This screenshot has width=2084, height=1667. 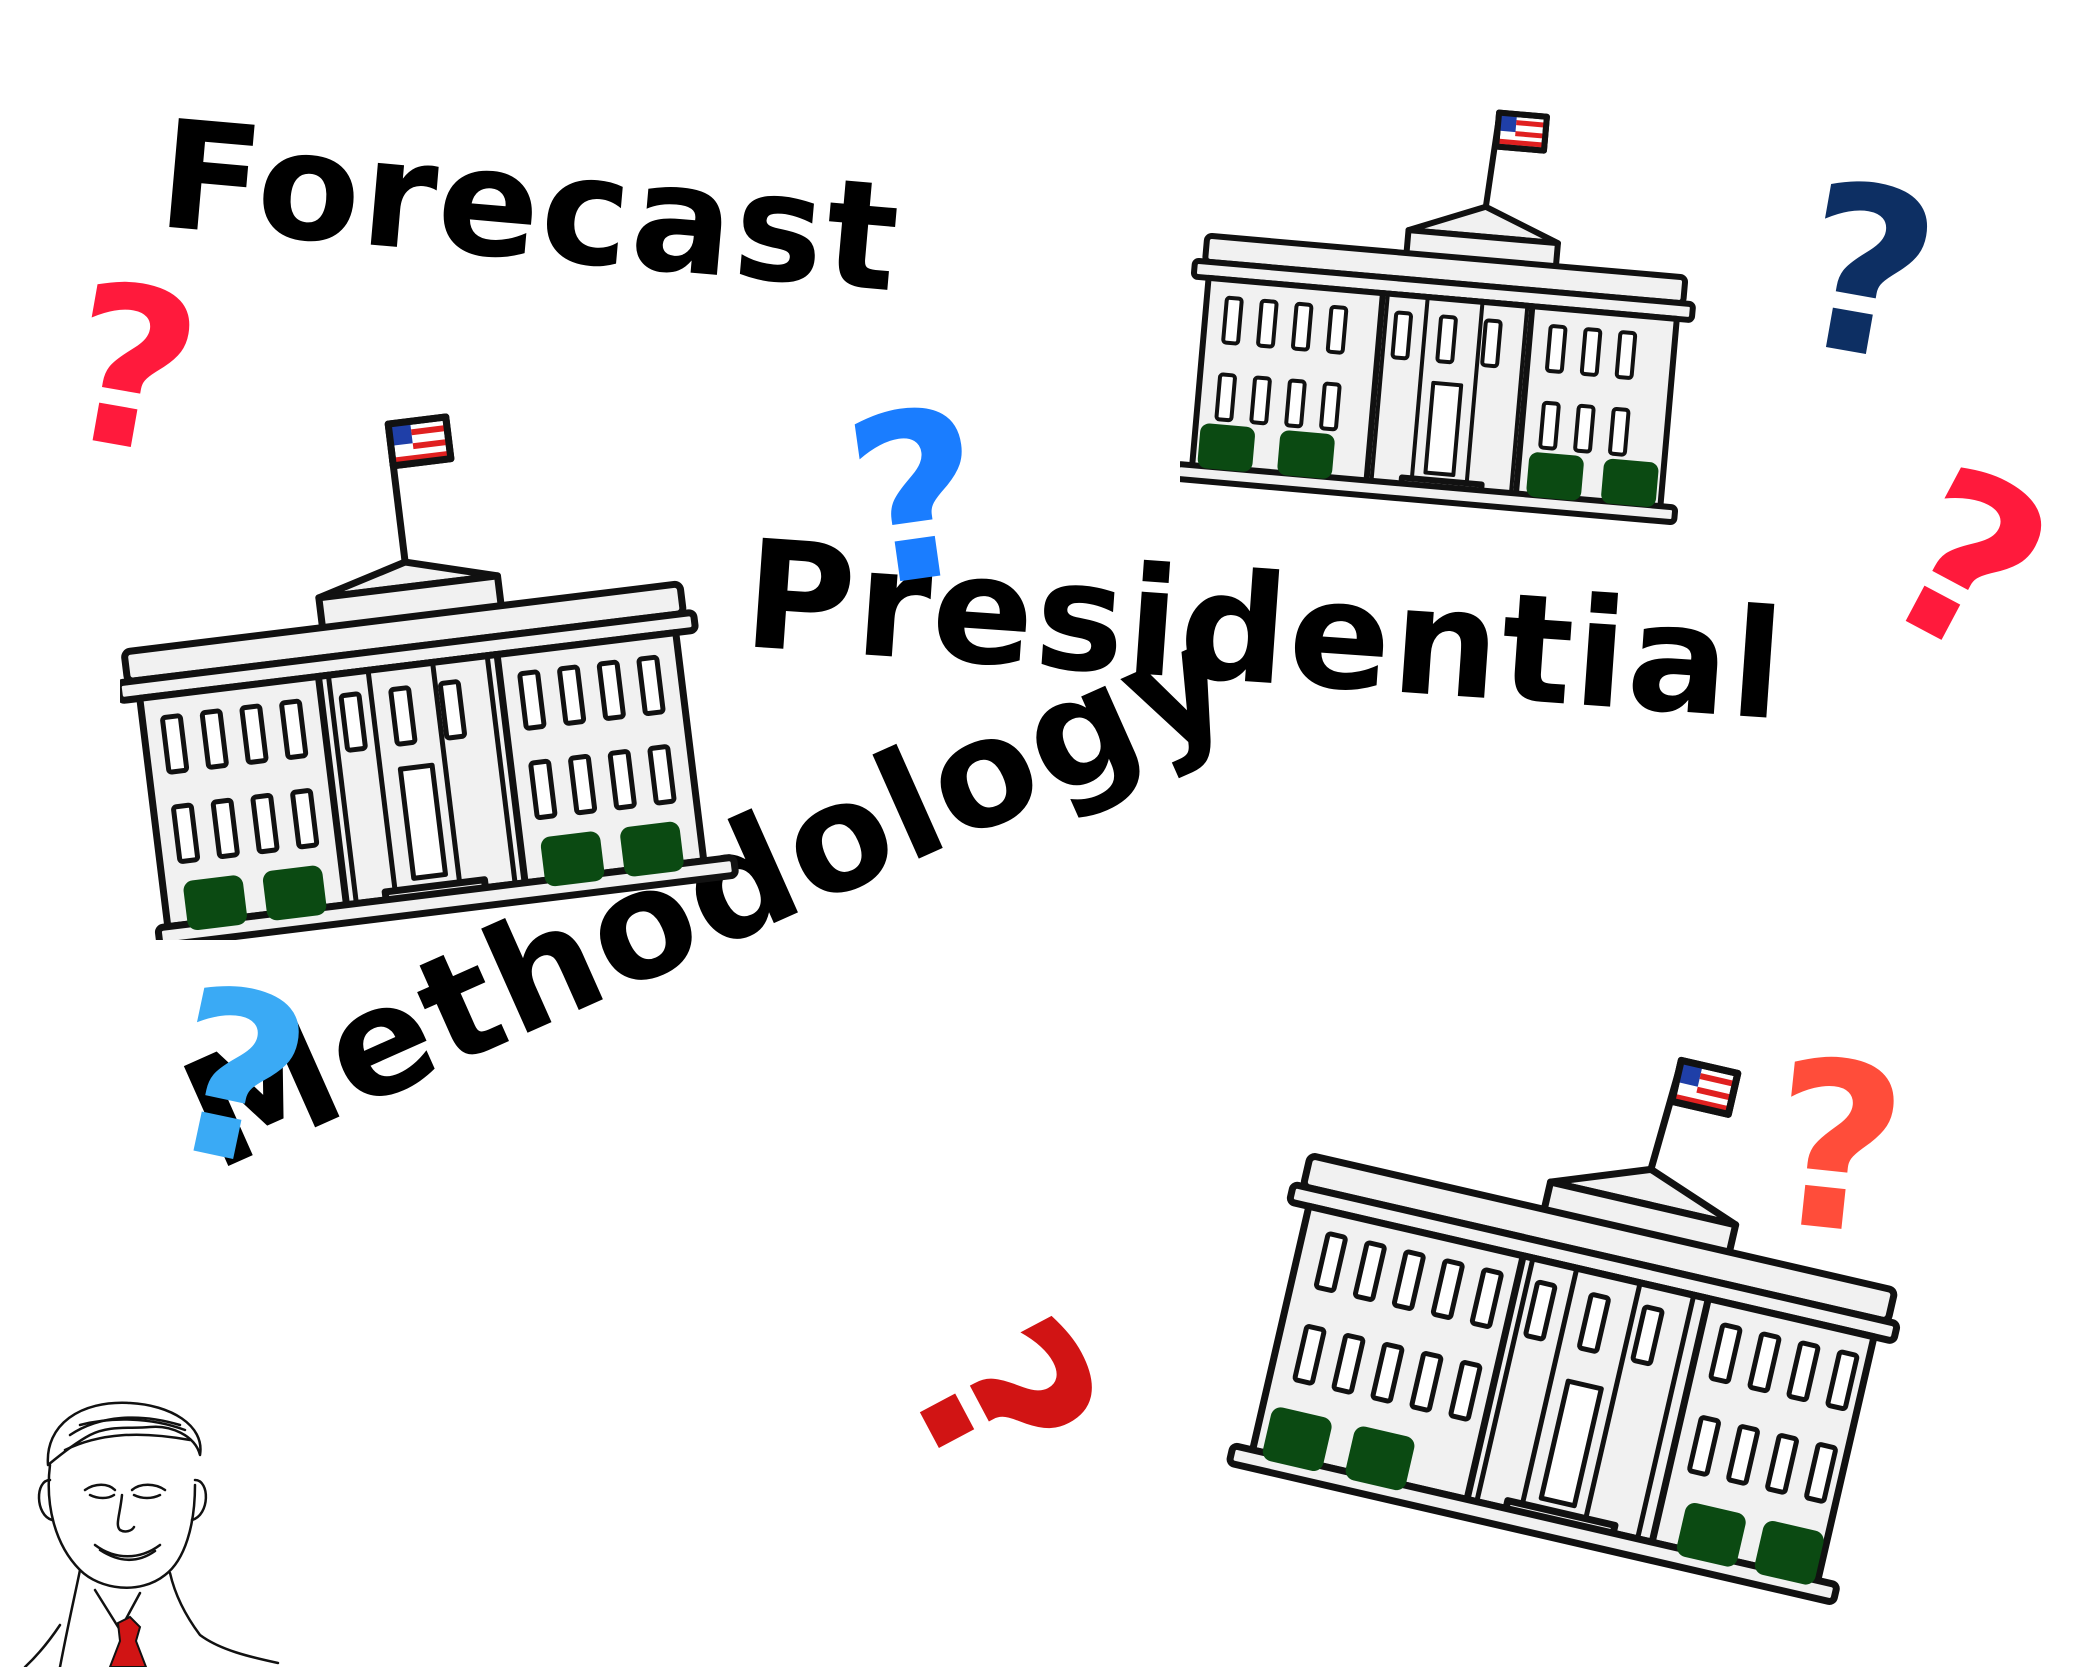 What do you see at coordinates (530, 207) in the screenshot?
I see `title-word-forecast: Forecast` at bounding box center [530, 207].